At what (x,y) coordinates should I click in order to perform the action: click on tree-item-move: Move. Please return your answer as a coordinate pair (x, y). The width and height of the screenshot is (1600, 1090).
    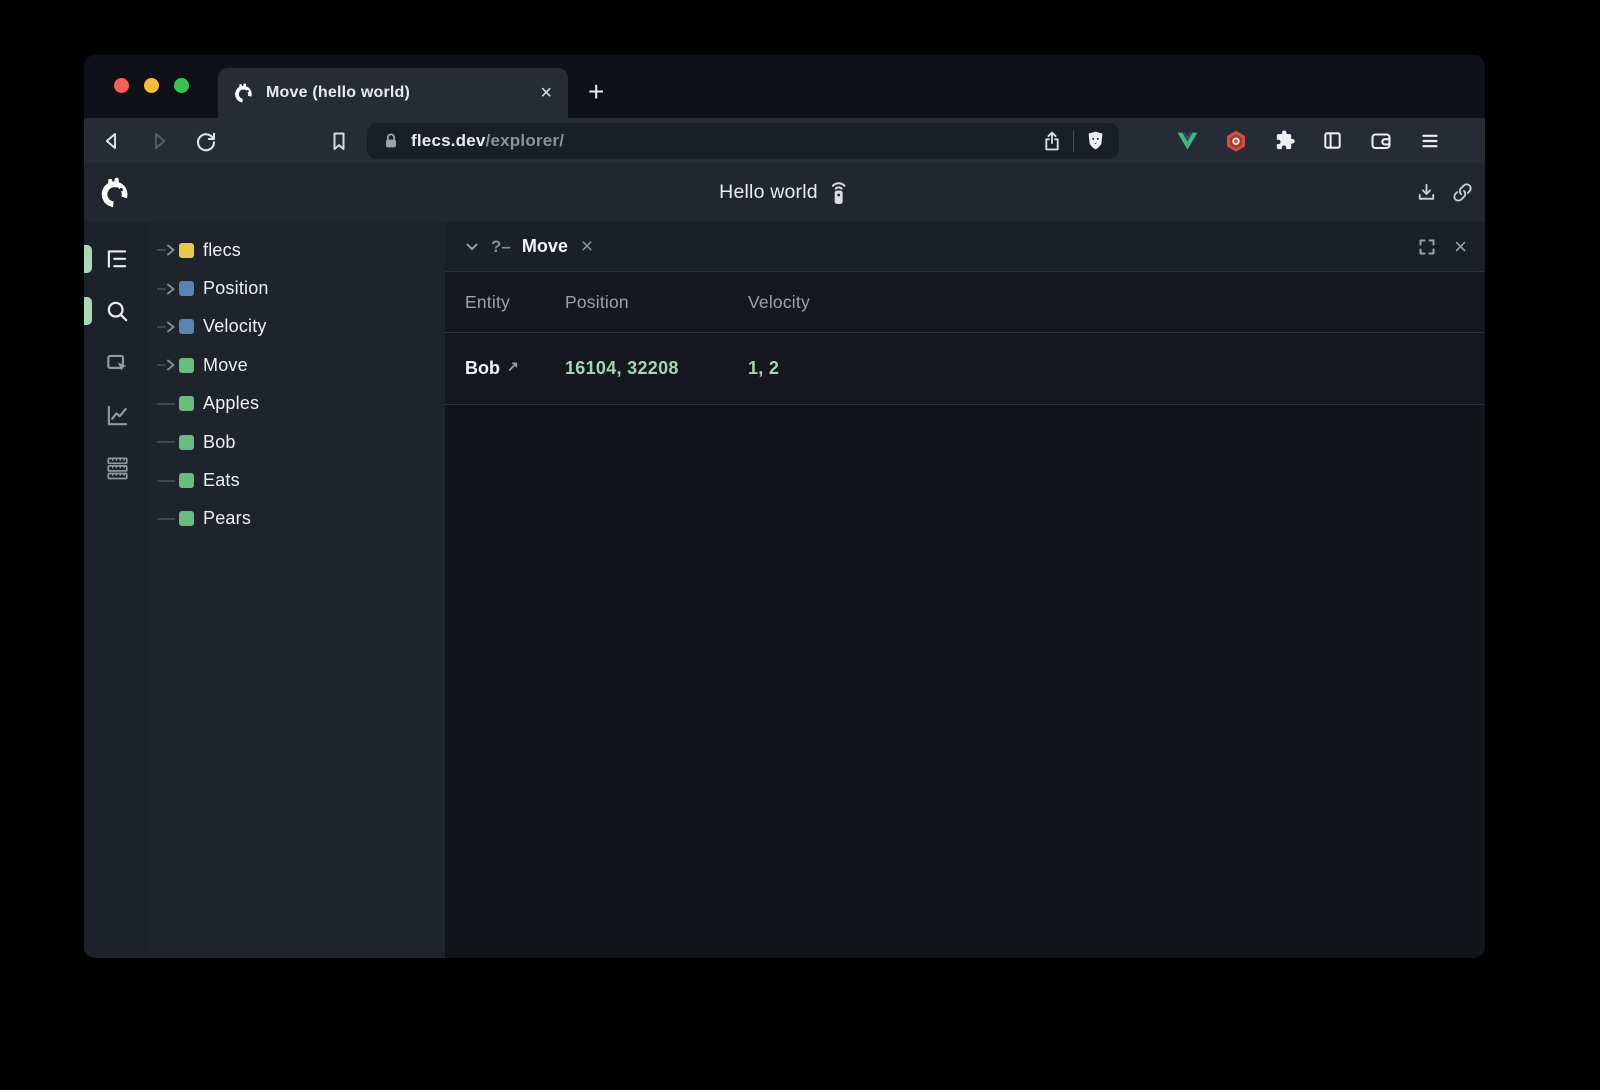
    Looking at the image, I should click on (297, 365).